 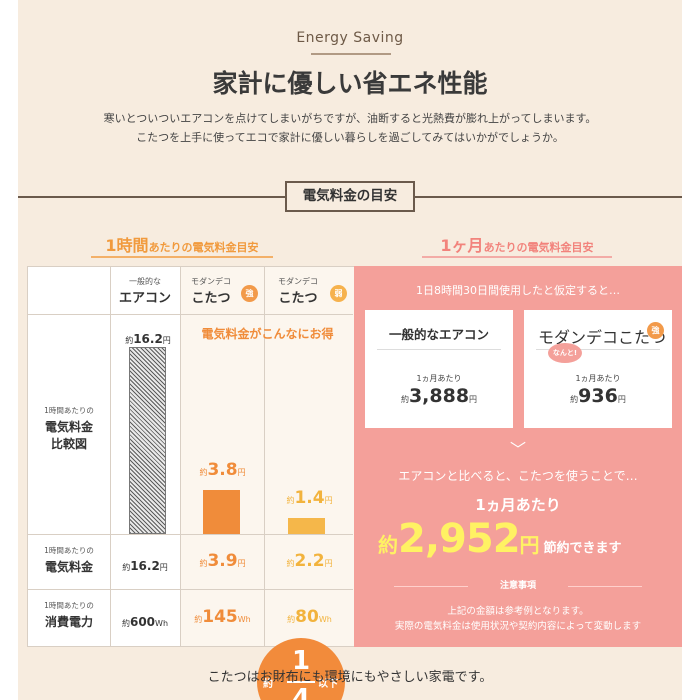 What do you see at coordinates (350, 137) in the screenshot?
I see `lead-text-2: こたつを上手に使ってエコで家計に優しい暮らしを過ごしてみてはいかがでしょうか。` at bounding box center [350, 137].